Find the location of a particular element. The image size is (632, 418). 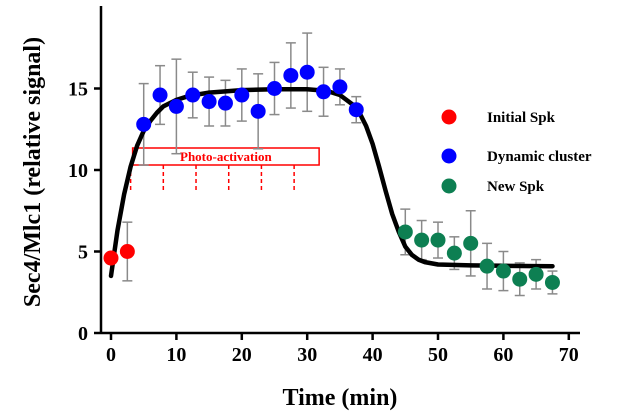

photo-activation-annotation: Photo-activation is located at coordinates (224, 168).